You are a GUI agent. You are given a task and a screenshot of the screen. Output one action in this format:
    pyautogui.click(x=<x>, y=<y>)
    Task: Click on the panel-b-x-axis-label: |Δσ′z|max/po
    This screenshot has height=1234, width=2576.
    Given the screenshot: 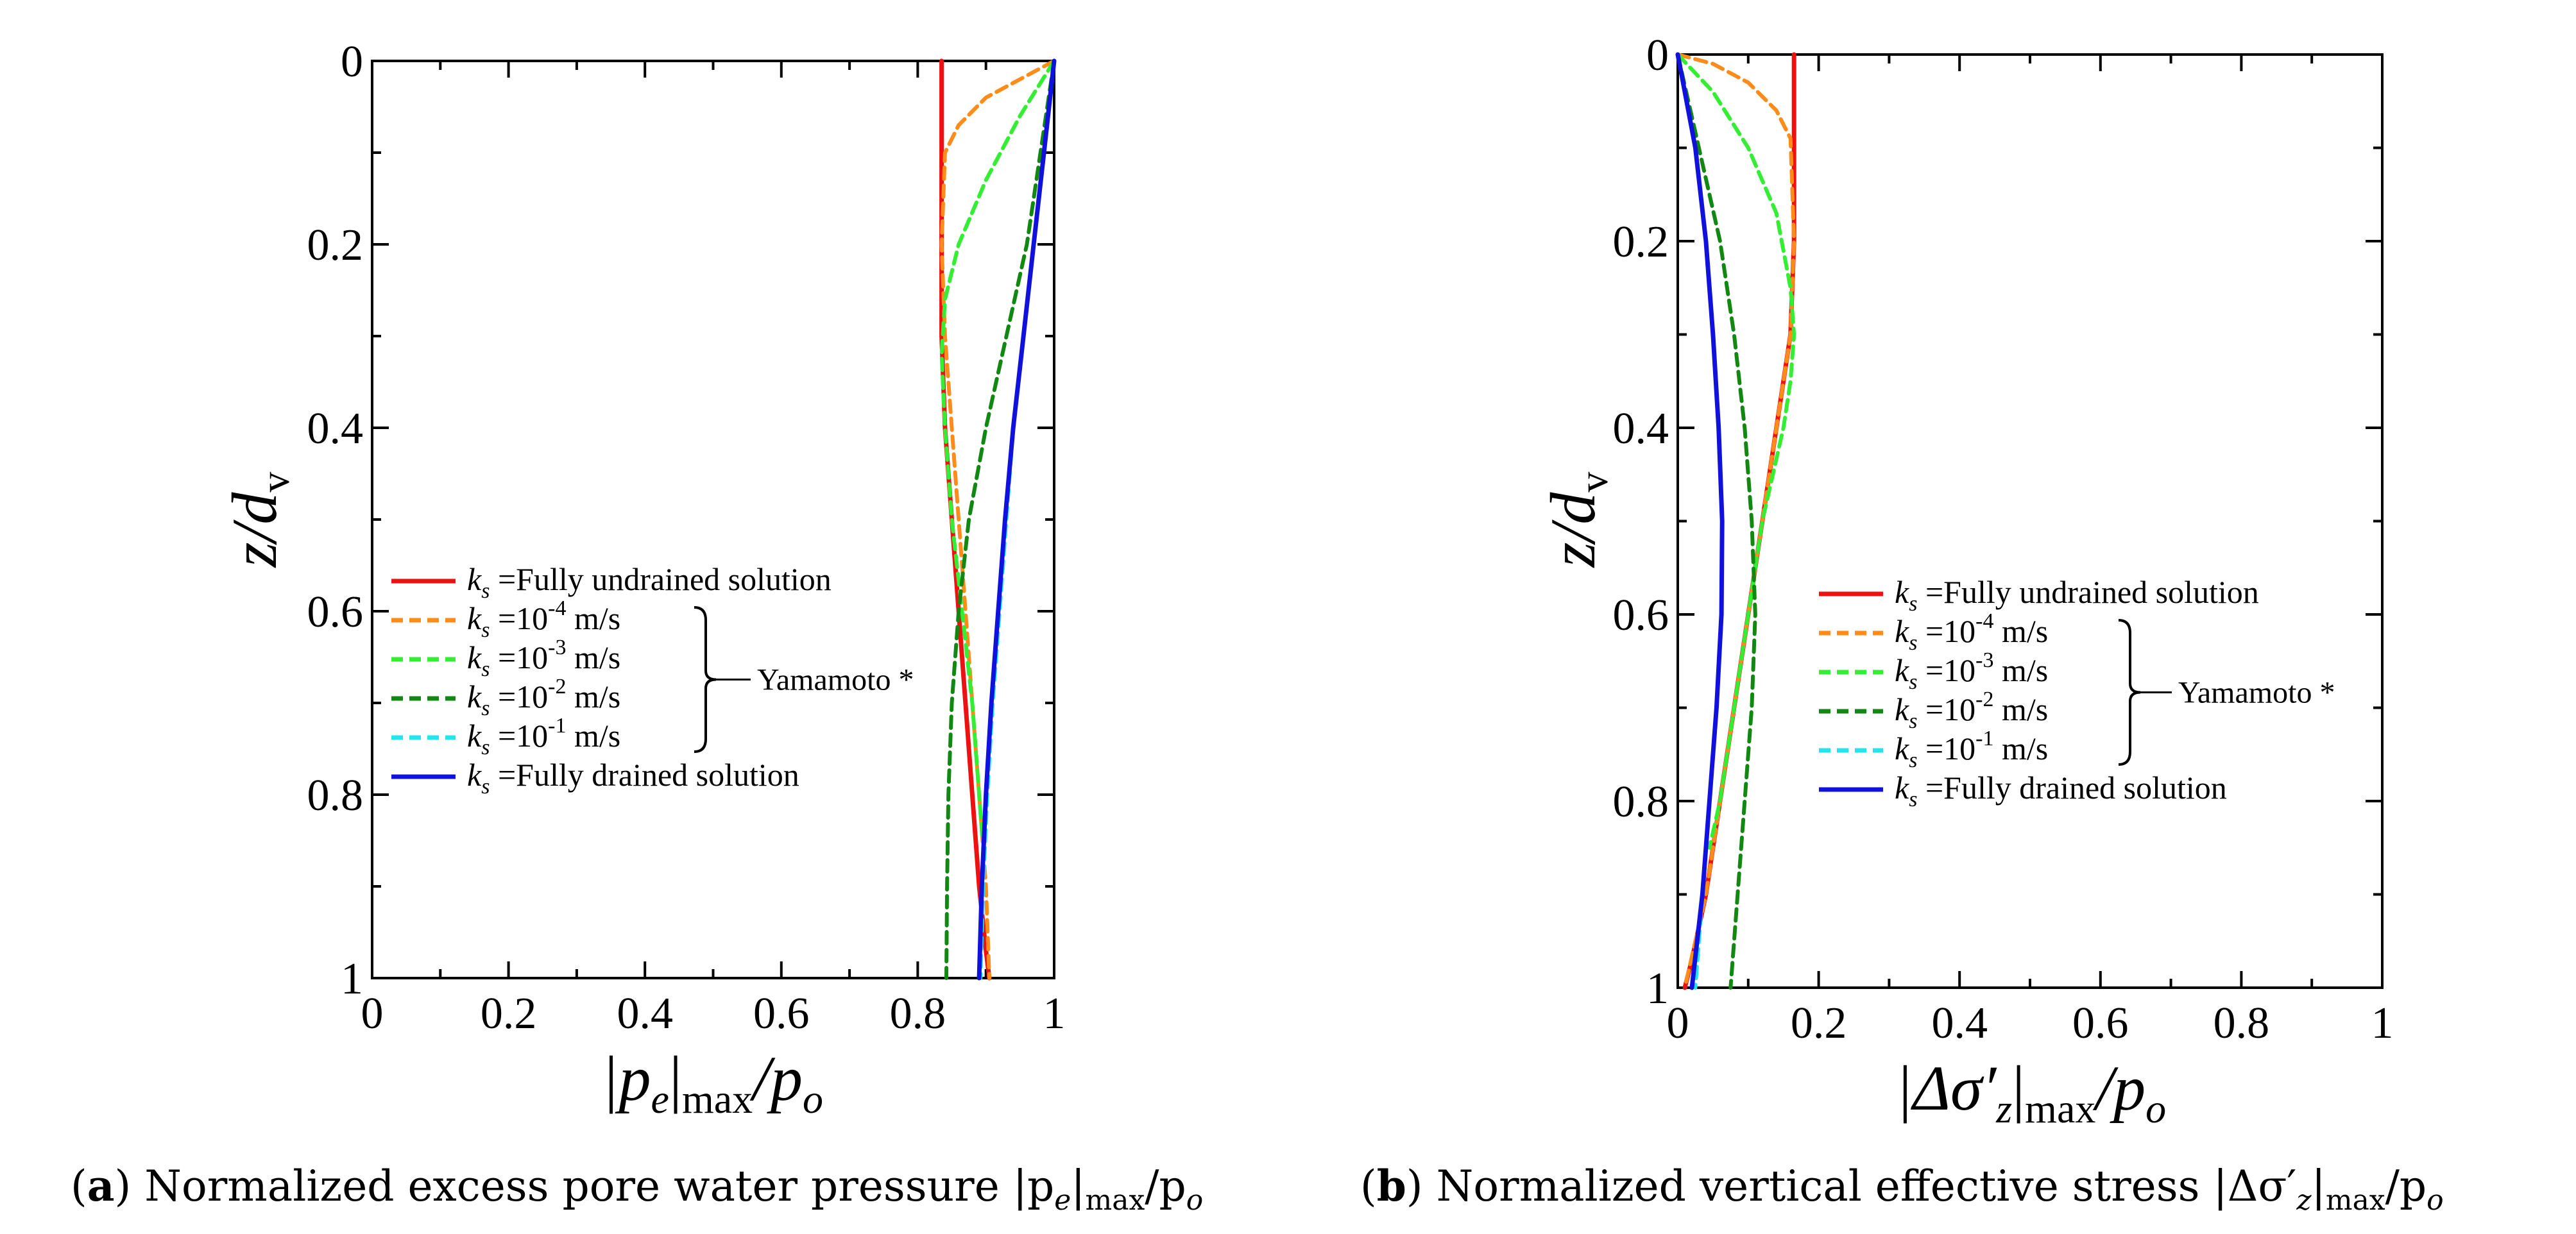 What is the action you would take?
    pyautogui.click(x=2030, y=1091)
    